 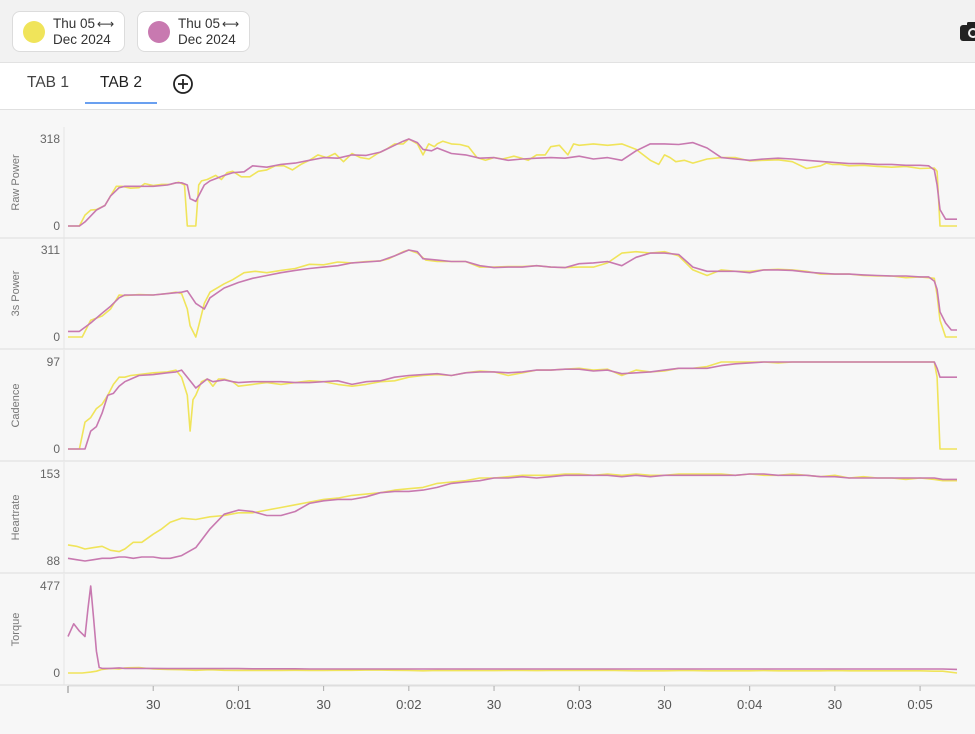 I want to click on y-tick-max: 153, so click(x=50, y=474).